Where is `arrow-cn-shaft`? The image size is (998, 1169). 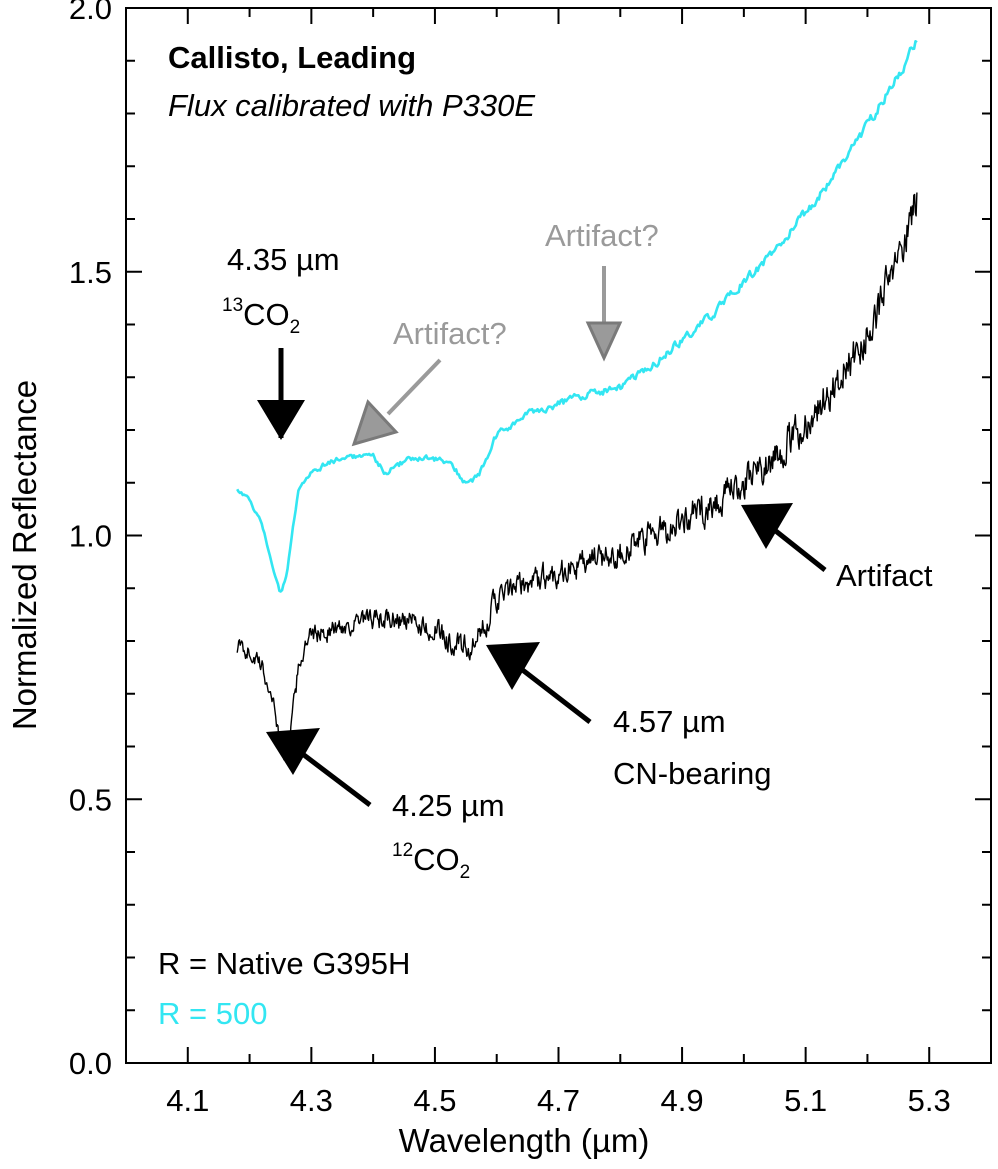 arrow-cn-shaft is located at coordinates (555, 695).